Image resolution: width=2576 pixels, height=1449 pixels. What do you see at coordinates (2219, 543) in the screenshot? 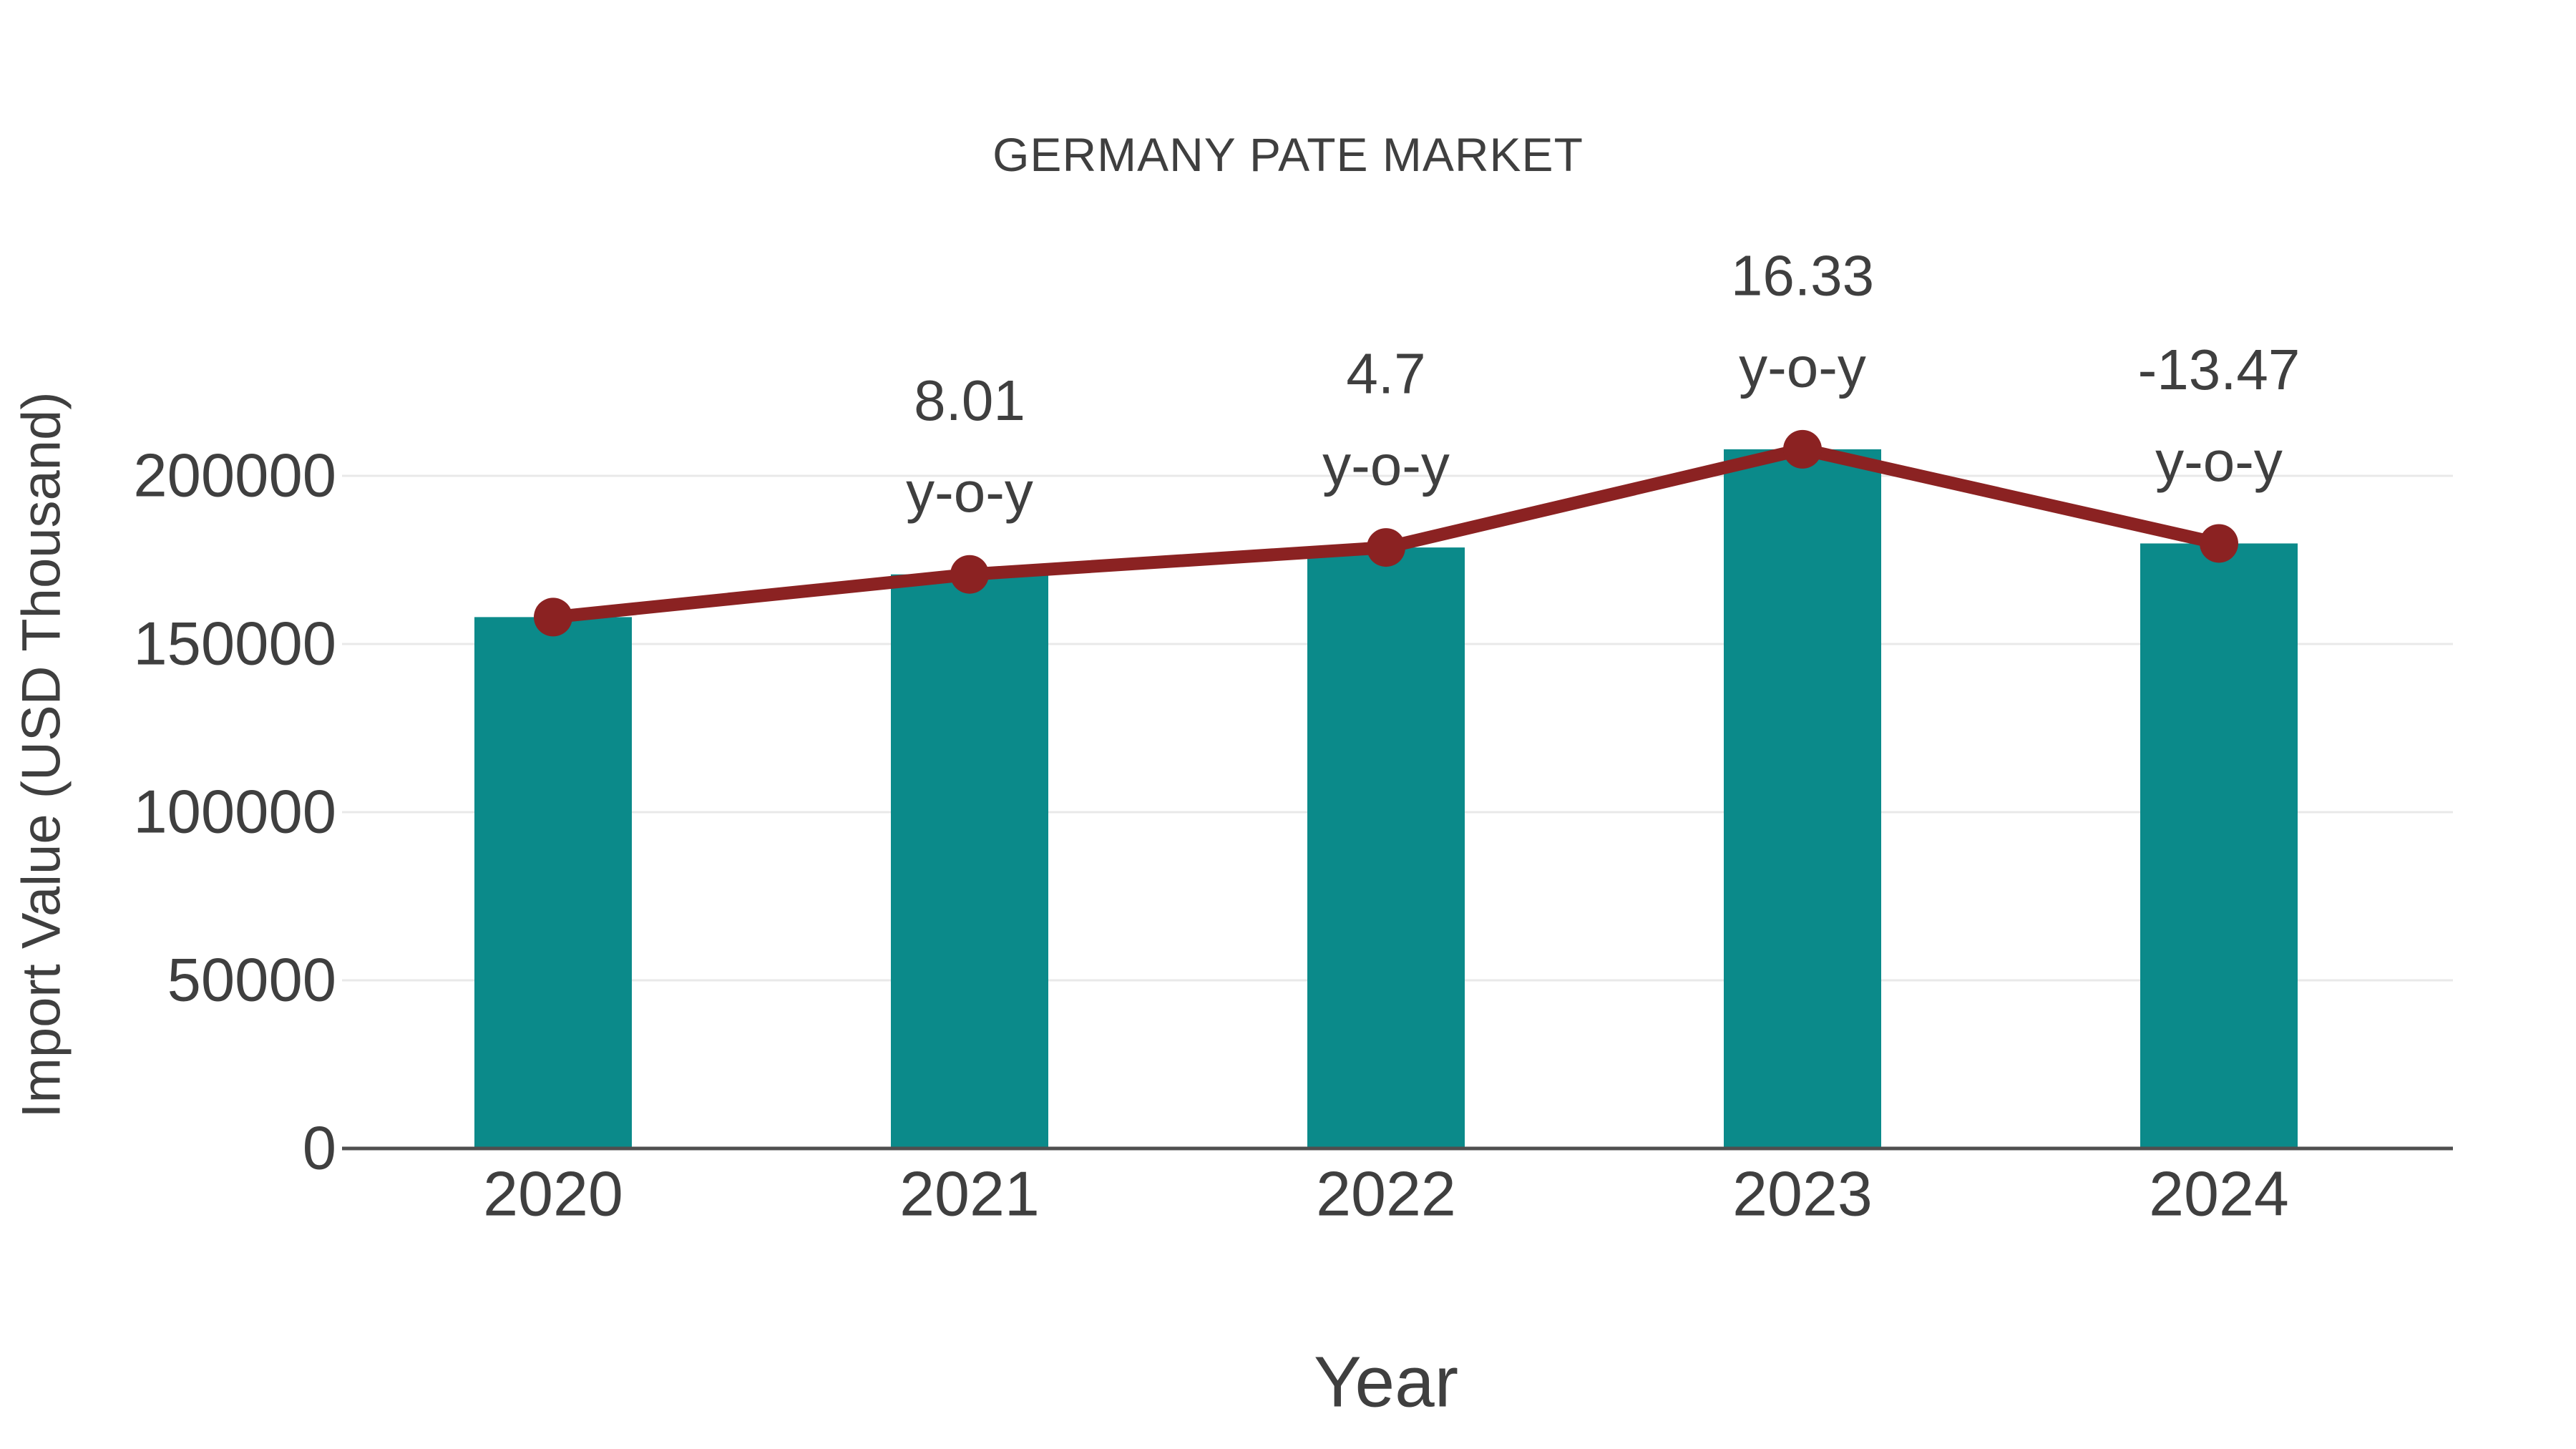
I see `yoy-marker-2024` at bounding box center [2219, 543].